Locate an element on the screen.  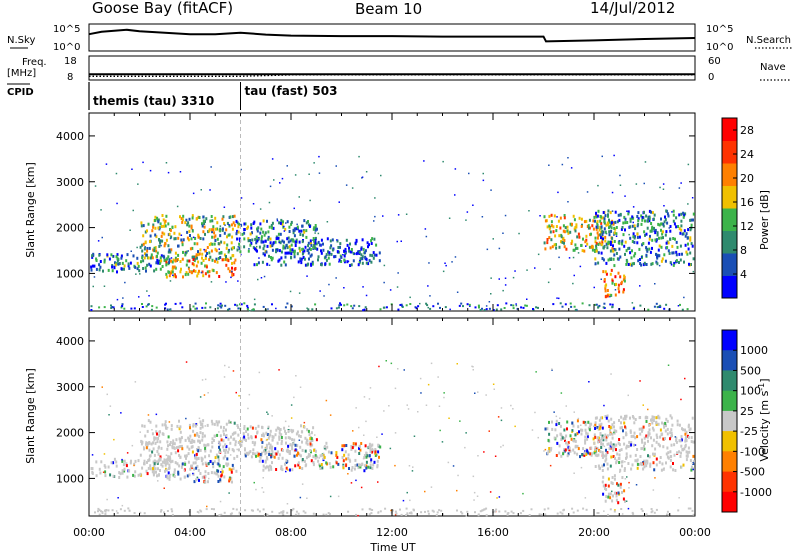
x-tick-label: 08:00 is located at coordinates (291, 532).